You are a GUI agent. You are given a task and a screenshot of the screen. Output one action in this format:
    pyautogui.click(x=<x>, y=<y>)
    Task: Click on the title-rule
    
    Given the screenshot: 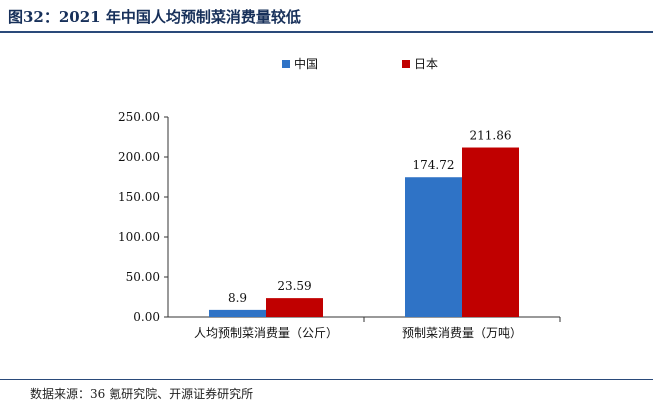 What is the action you would take?
    pyautogui.click(x=326, y=32)
    